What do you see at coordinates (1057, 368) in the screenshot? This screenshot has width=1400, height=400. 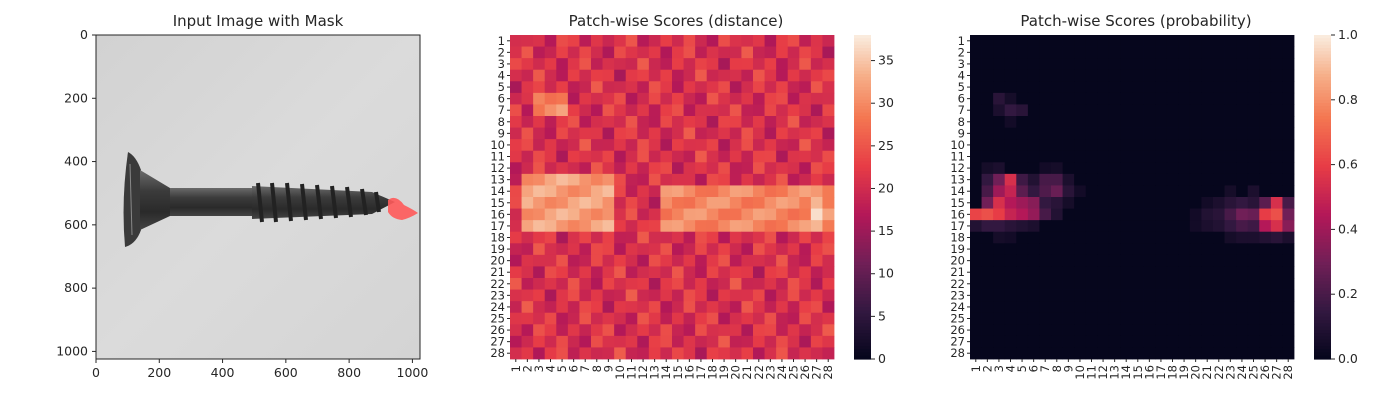 I see `x-tick-label: 8` at bounding box center [1057, 368].